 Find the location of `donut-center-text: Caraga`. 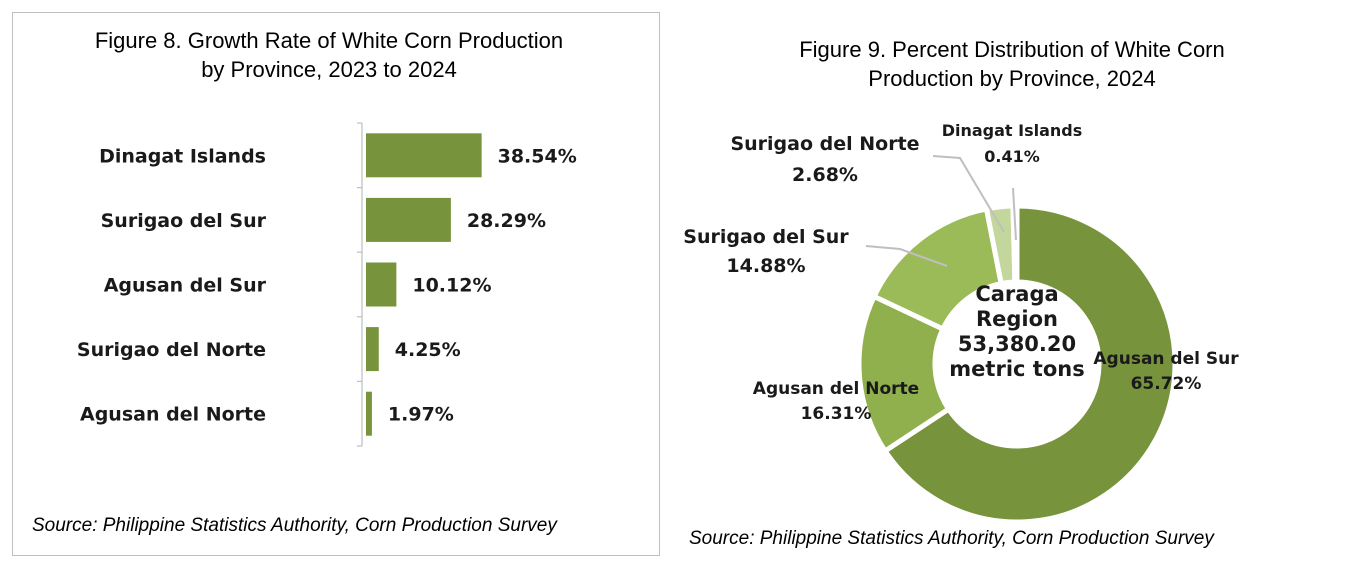

donut-center-text: Caraga is located at coordinates (1016, 294).